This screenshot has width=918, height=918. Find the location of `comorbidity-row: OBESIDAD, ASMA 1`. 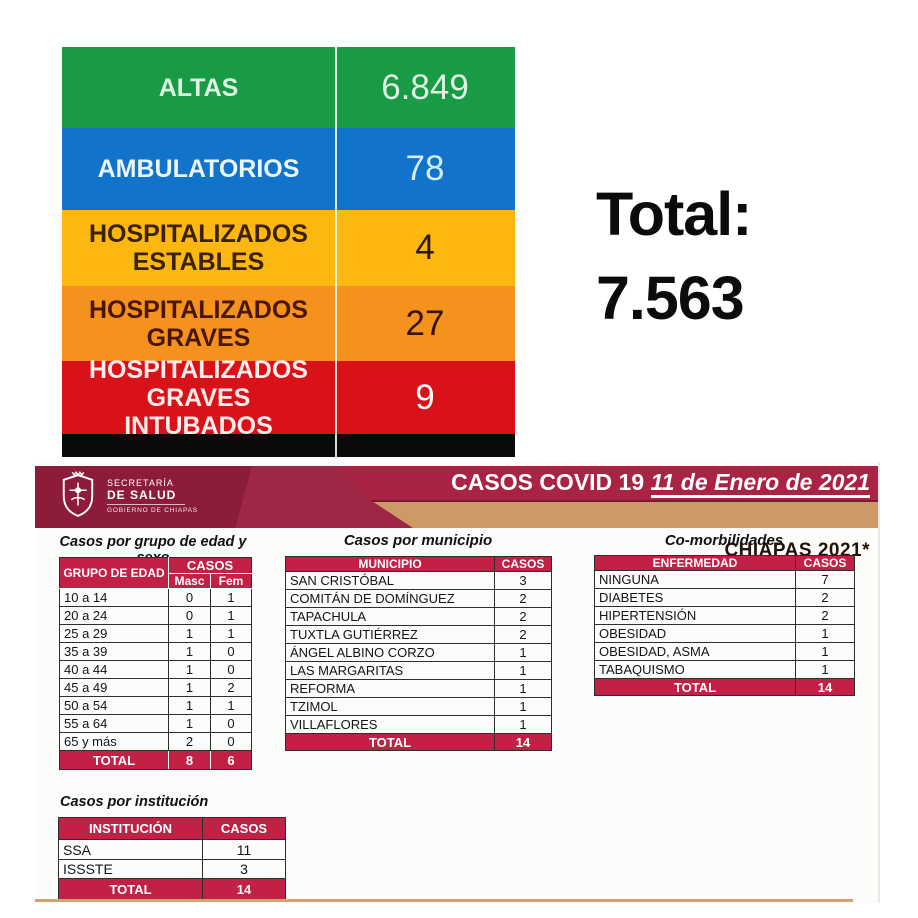

comorbidity-row: OBESIDAD, ASMA 1 is located at coordinates (724, 651).